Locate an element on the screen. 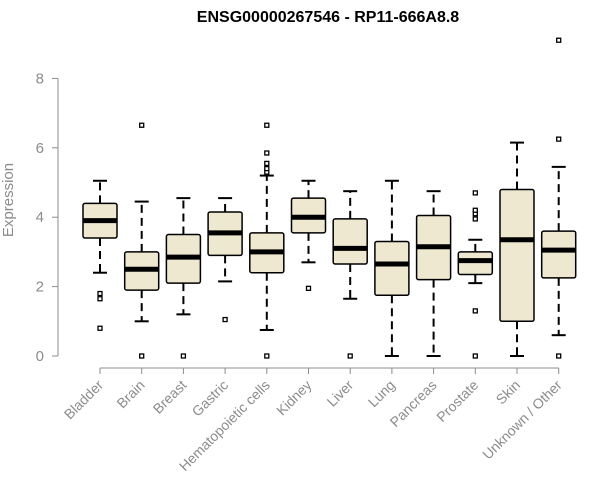 This screenshot has height=500, width=600. box-bladder is located at coordinates (100, 255).